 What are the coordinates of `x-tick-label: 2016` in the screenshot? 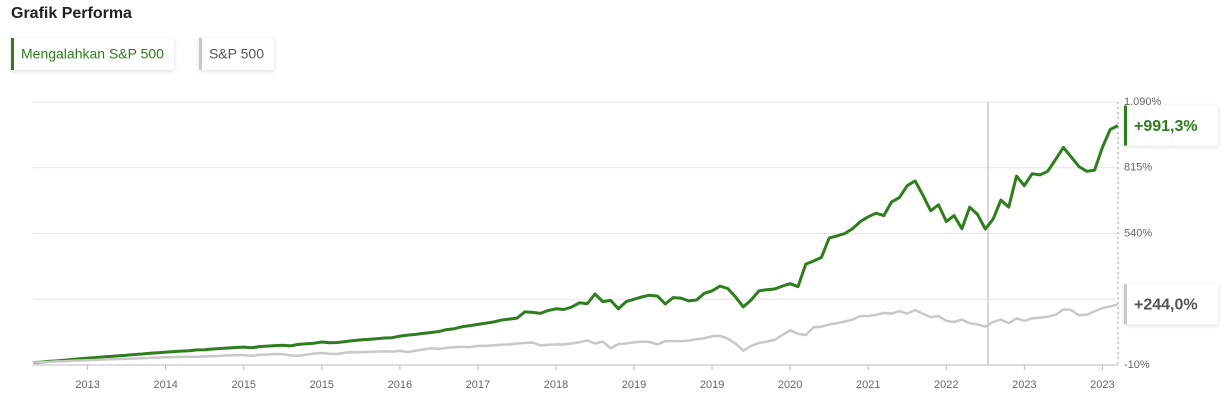 It's located at (400, 385).